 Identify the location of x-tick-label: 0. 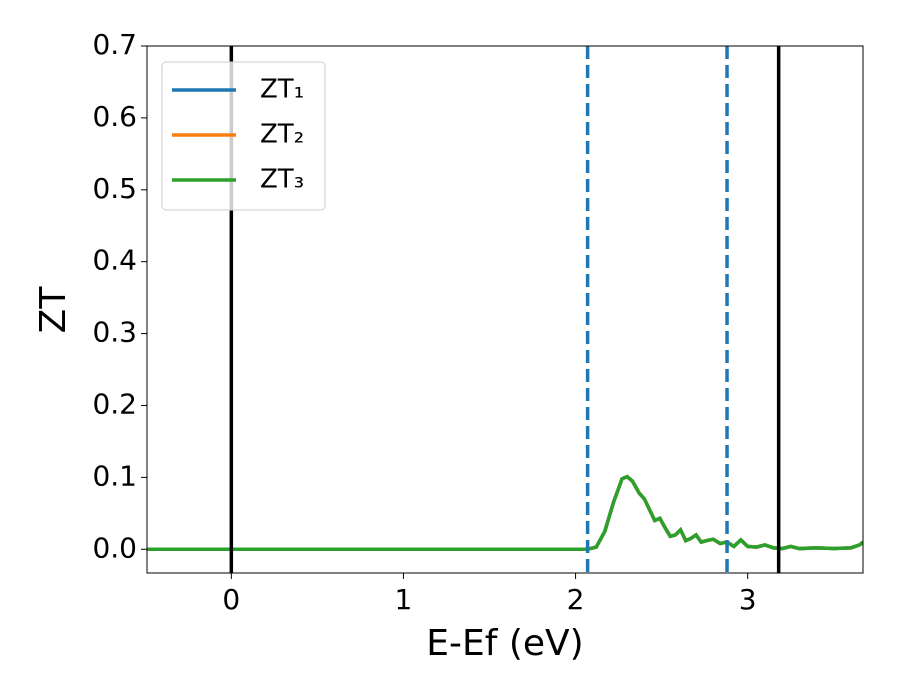
(231, 599).